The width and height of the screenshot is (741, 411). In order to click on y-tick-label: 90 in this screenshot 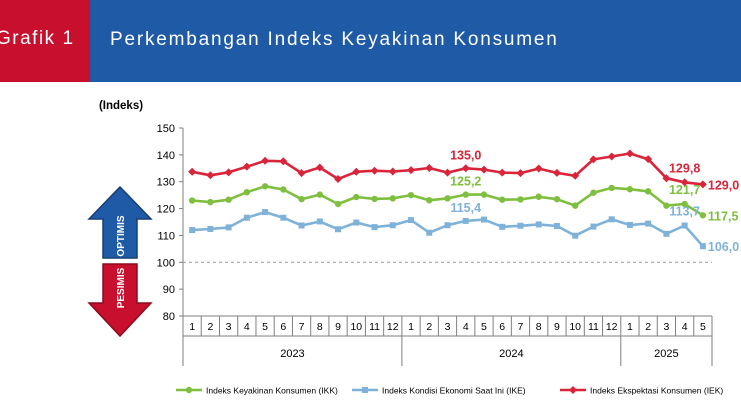, I will do `click(169, 290)`.